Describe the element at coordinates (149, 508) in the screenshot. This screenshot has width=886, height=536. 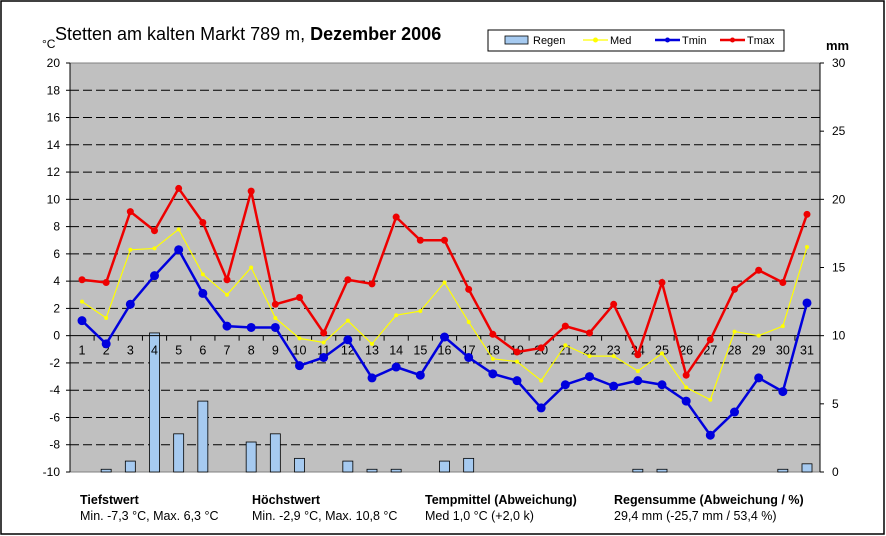
I see `footer-stat: Tiefstwert Min. -7,3 °C, Max. 6,3 °C` at that location.